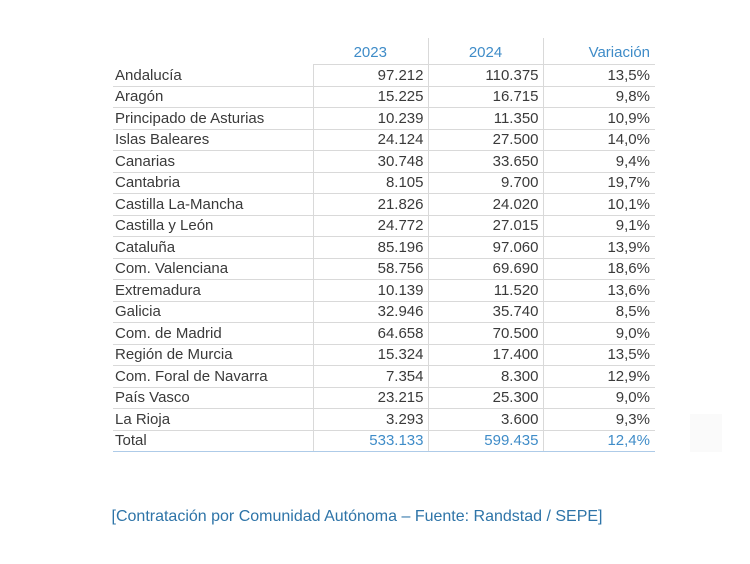 The width and height of the screenshot is (750, 564). Describe the element at coordinates (213, 355) in the screenshot. I see `cell-region: Región de Murcia` at that location.